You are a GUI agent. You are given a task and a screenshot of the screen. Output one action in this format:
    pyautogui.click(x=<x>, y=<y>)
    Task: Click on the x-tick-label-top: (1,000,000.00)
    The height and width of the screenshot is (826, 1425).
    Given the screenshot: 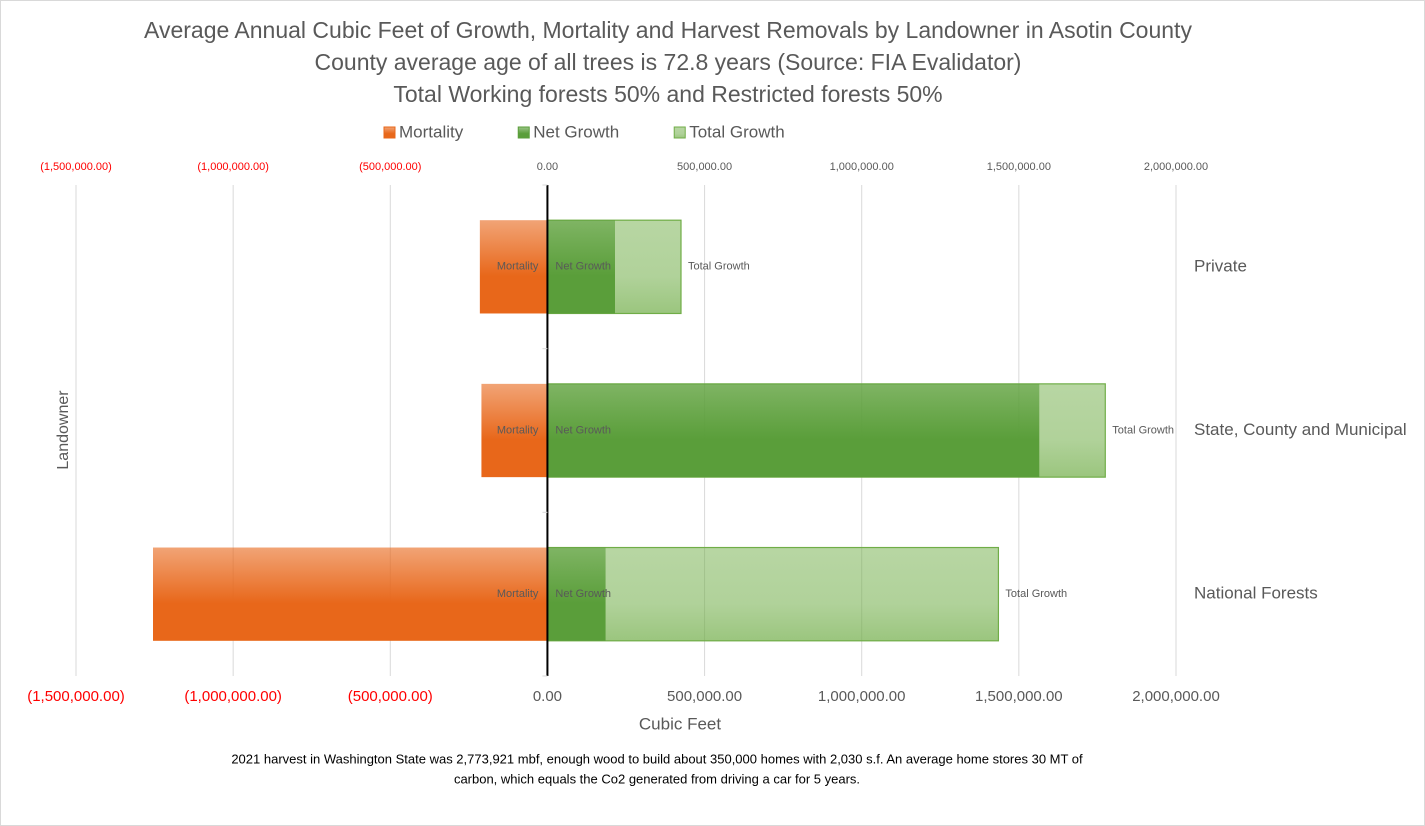 What is the action you would take?
    pyautogui.click(x=233, y=167)
    